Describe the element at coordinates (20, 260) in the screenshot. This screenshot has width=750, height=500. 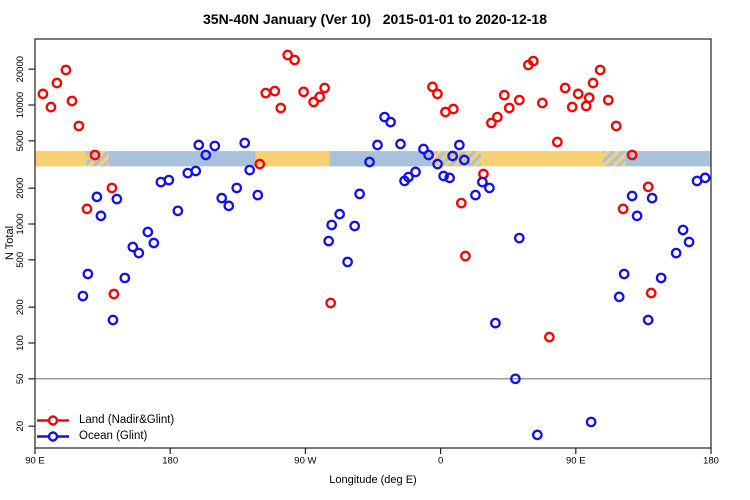
I see `y-tick-label: 500` at that location.